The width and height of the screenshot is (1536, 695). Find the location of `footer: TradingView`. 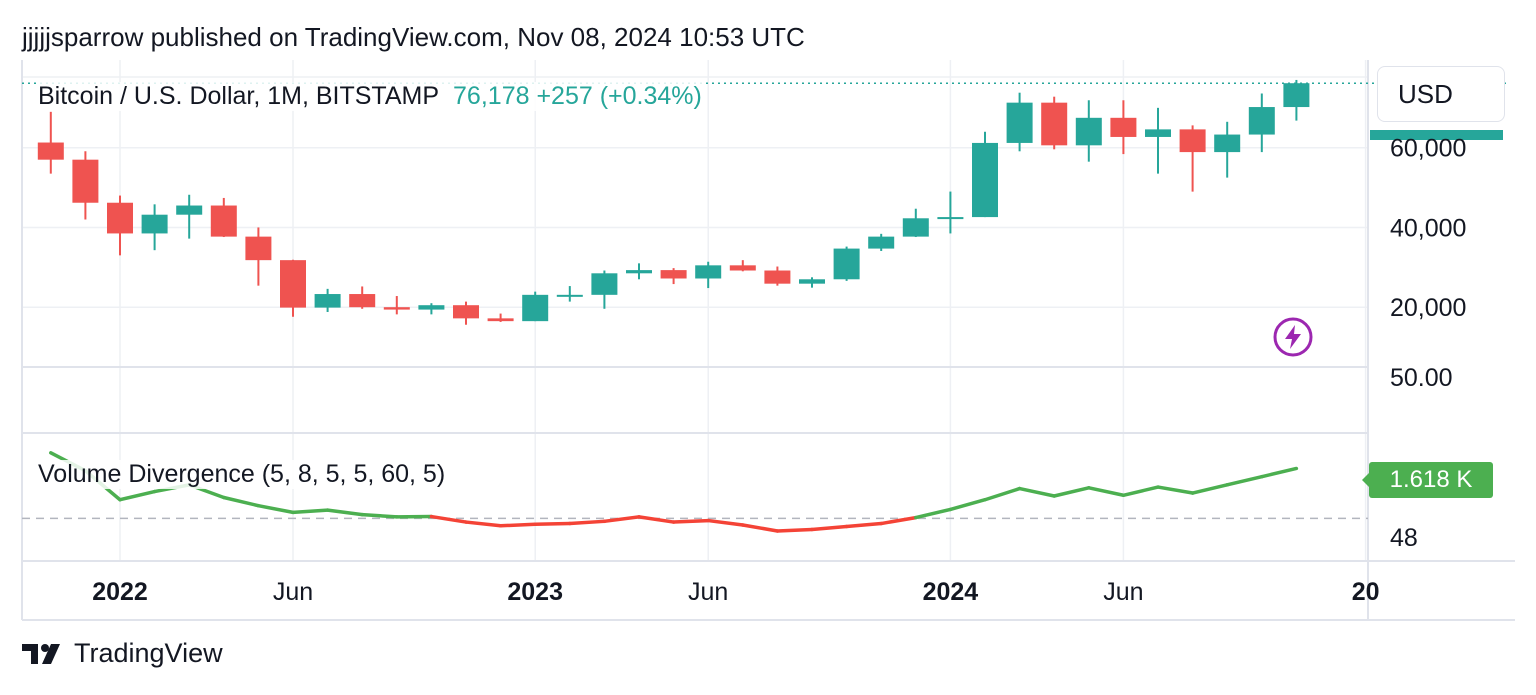

footer: TradingView is located at coordinates (122, 653).